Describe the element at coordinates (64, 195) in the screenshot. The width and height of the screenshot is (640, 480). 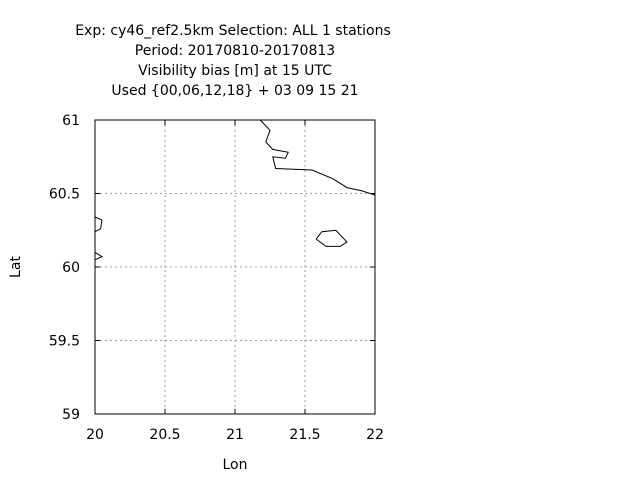
I see `y-tick-label-3: 60.5` at that location.